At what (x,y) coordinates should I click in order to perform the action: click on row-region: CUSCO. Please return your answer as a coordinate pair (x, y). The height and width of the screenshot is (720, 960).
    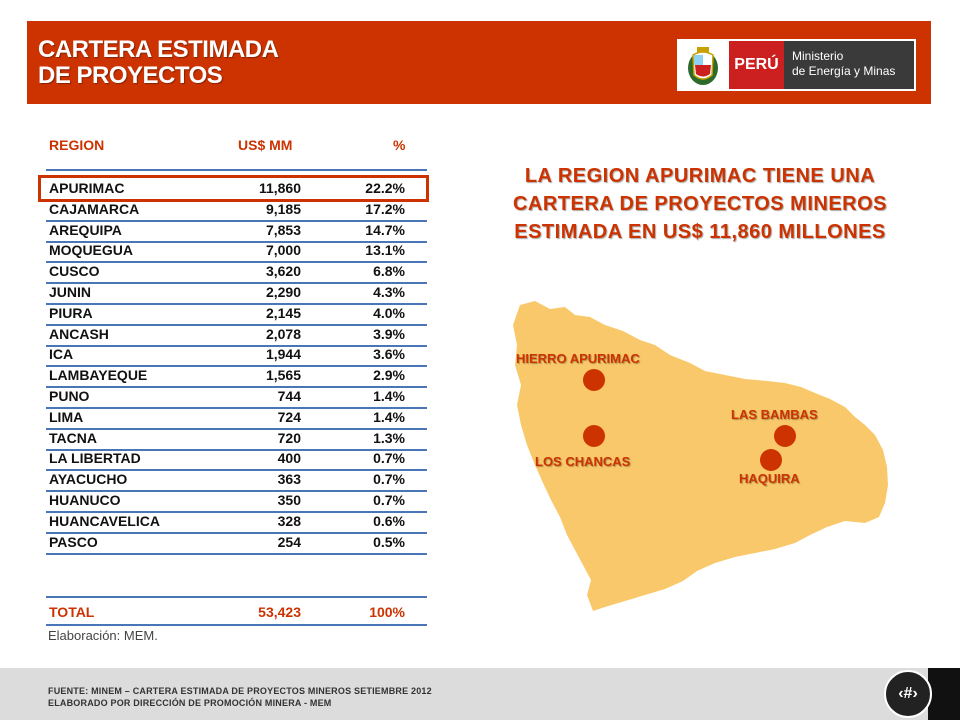
    Looking at the image, I should click on (74, 271).